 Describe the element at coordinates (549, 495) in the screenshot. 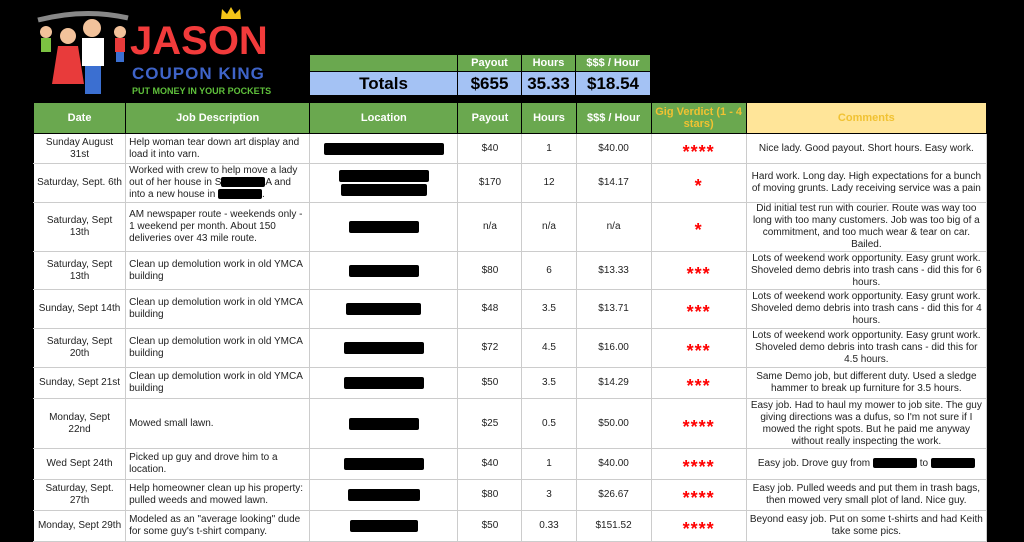

I see `hours-cell: 3` at that location.